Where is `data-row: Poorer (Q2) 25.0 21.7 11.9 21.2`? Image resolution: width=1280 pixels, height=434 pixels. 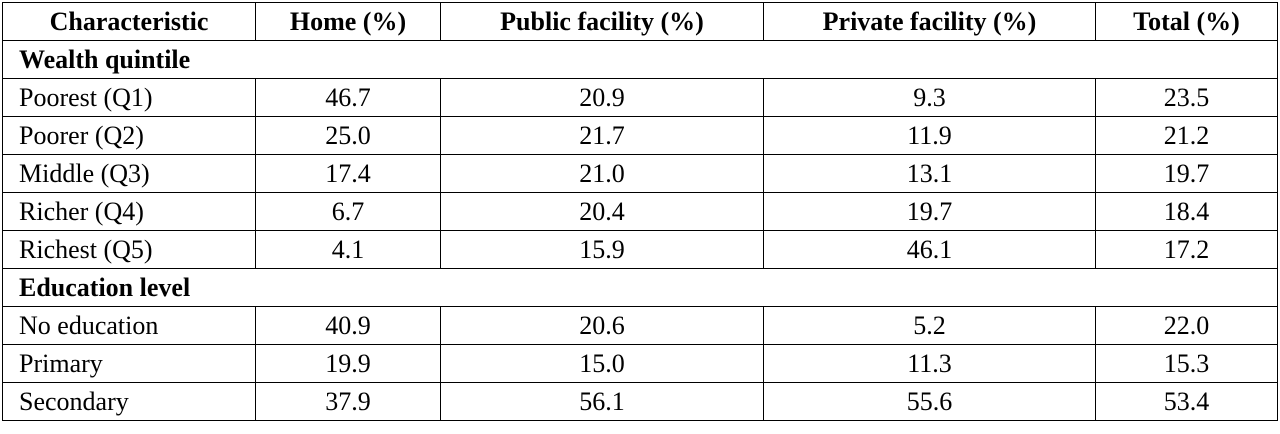 data-row: Poorer (Q2) 25.0 21.7 11.9 21.2 is located at coordinates (640, 135).